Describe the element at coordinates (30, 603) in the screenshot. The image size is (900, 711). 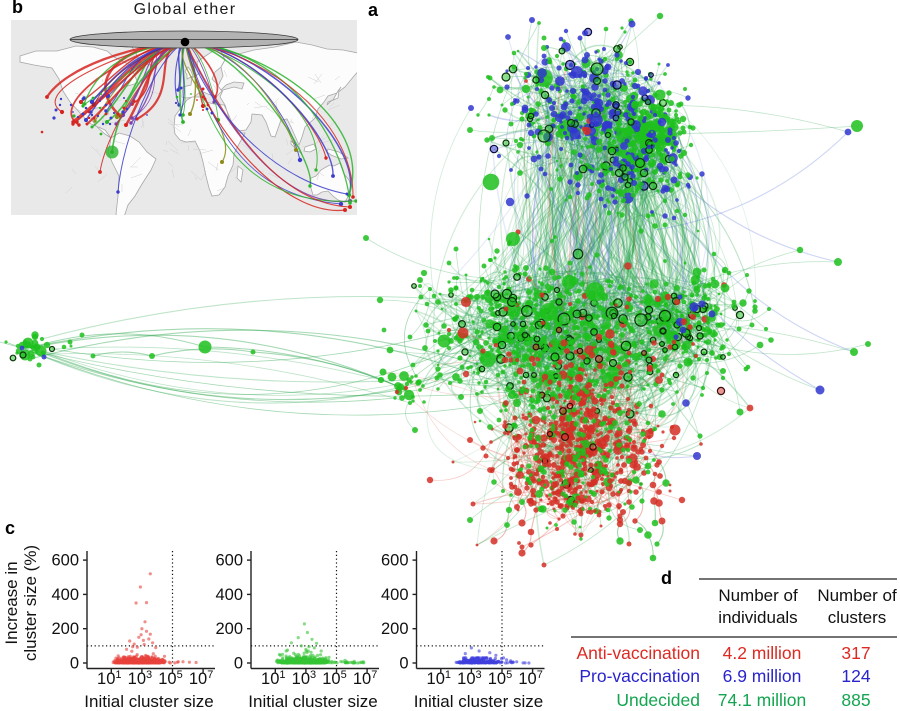
I see `svg-text: cluster size (%)` at that location.